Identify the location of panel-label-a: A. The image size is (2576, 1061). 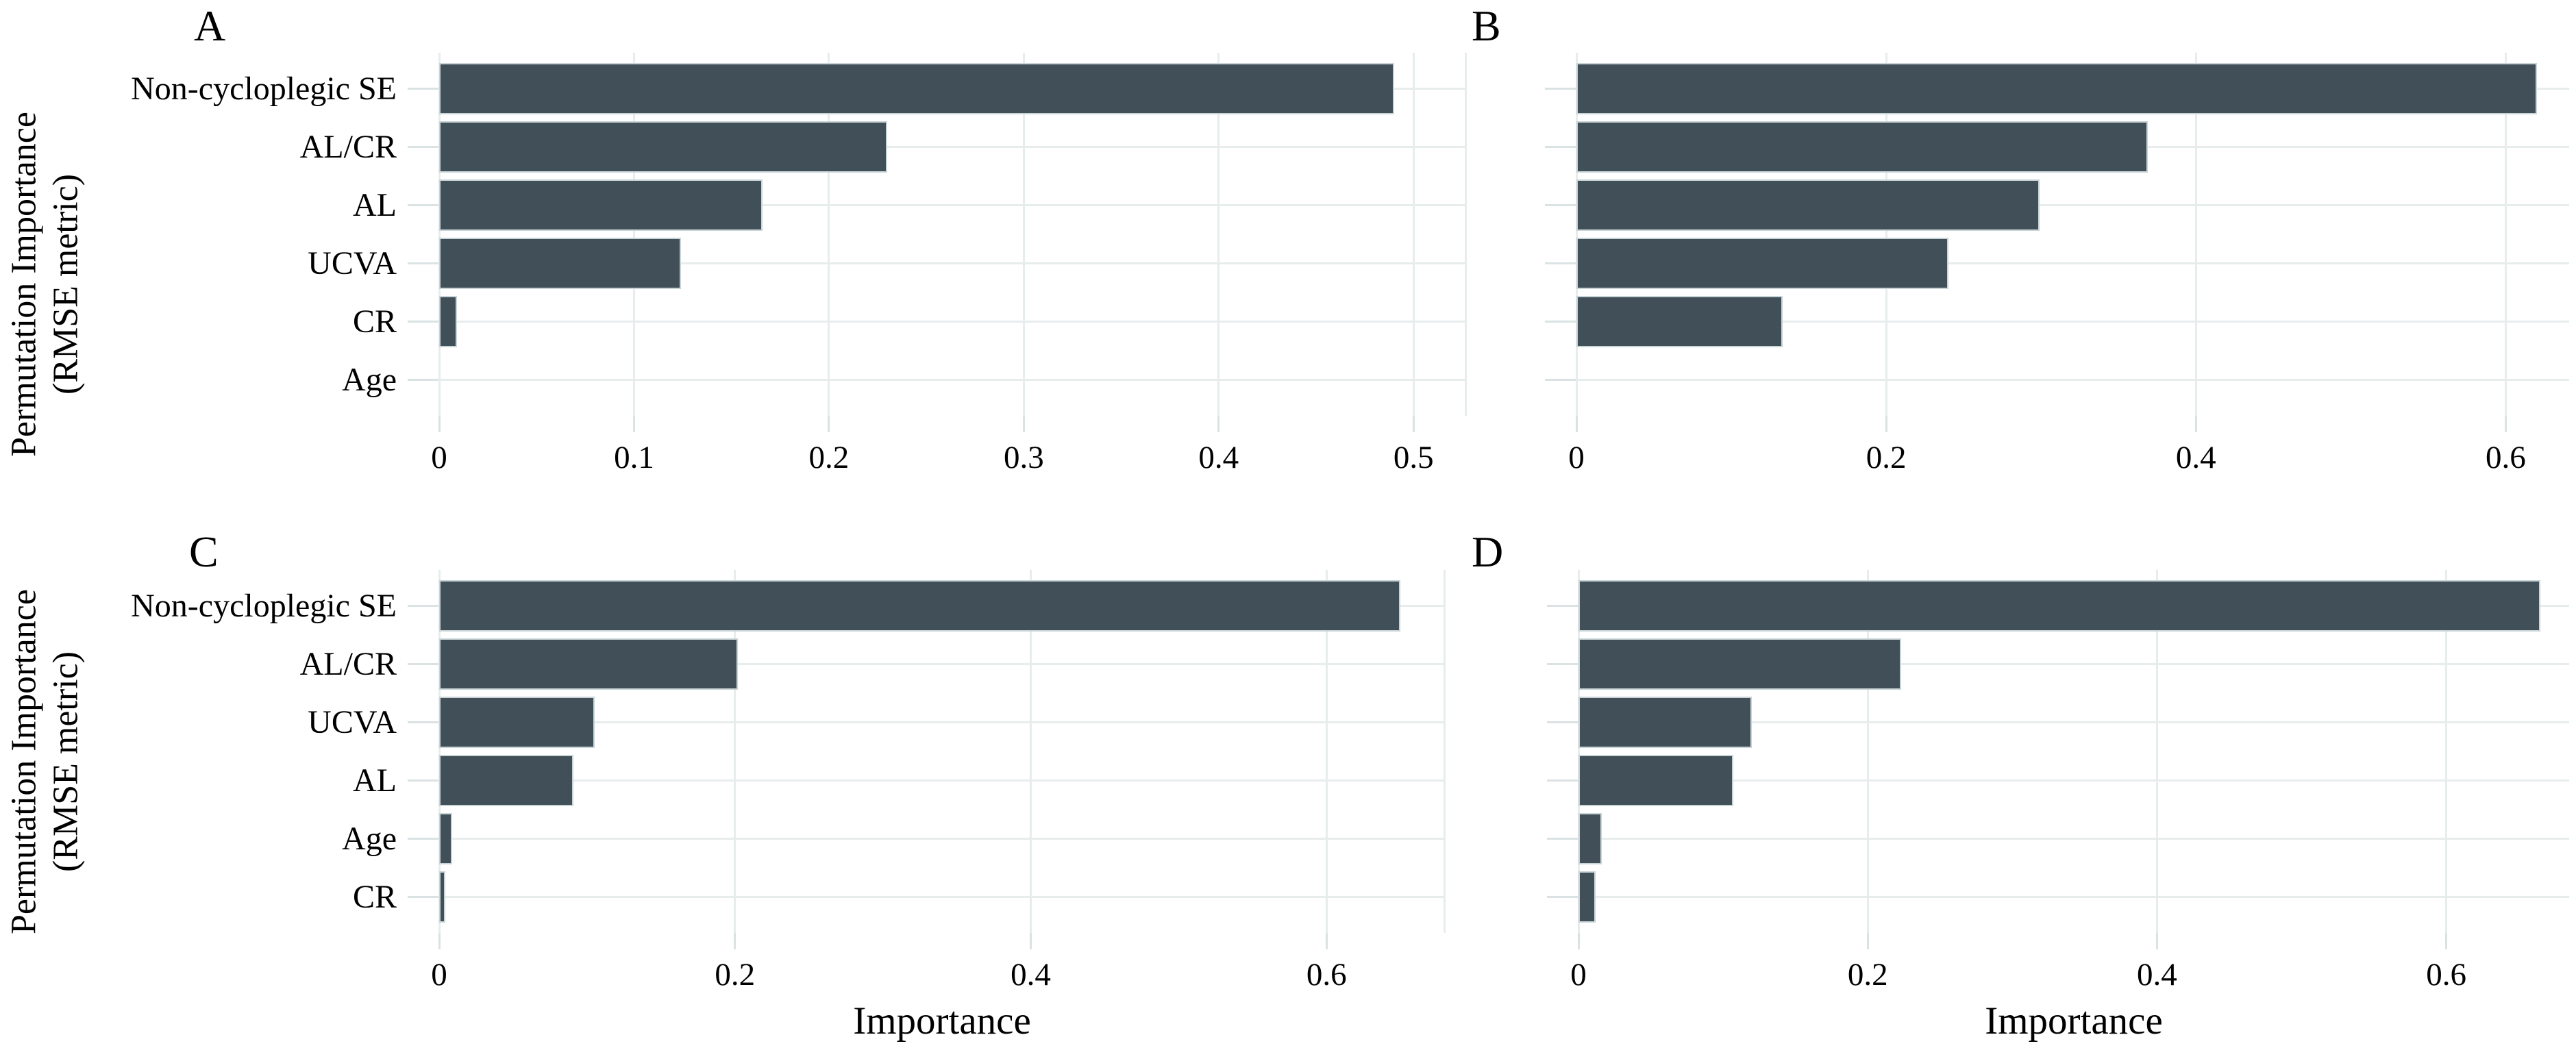
(210, 25).